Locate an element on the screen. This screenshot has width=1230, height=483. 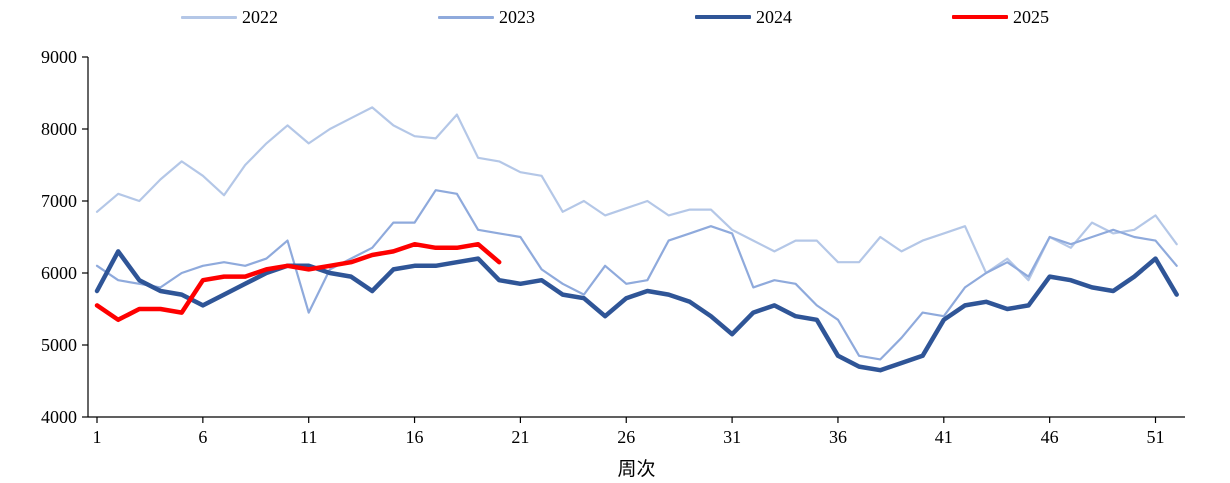
y-tick-label: 9000 is located at coordinates (59, 57).